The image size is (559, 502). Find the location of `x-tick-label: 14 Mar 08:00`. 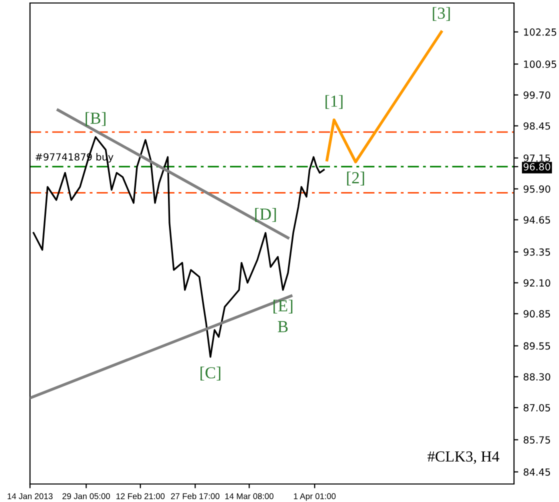

x-tick-label: 14 Mar 08:00 is located at coordinates (249, 496).